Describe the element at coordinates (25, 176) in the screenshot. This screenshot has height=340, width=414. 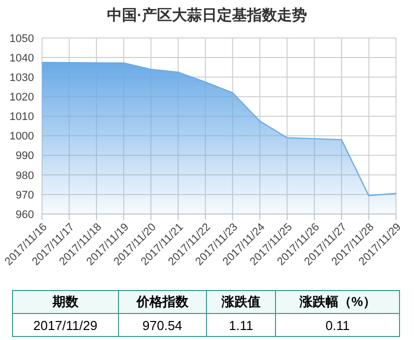
I see `y-tick-label: 980` at that location.